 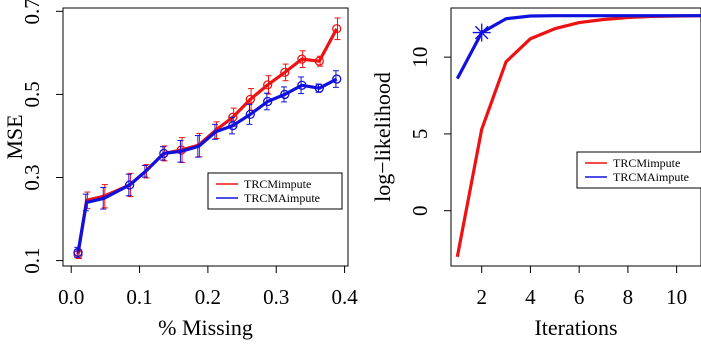 I want to click on x-tick-label: 6, so click(x=579, y=297).